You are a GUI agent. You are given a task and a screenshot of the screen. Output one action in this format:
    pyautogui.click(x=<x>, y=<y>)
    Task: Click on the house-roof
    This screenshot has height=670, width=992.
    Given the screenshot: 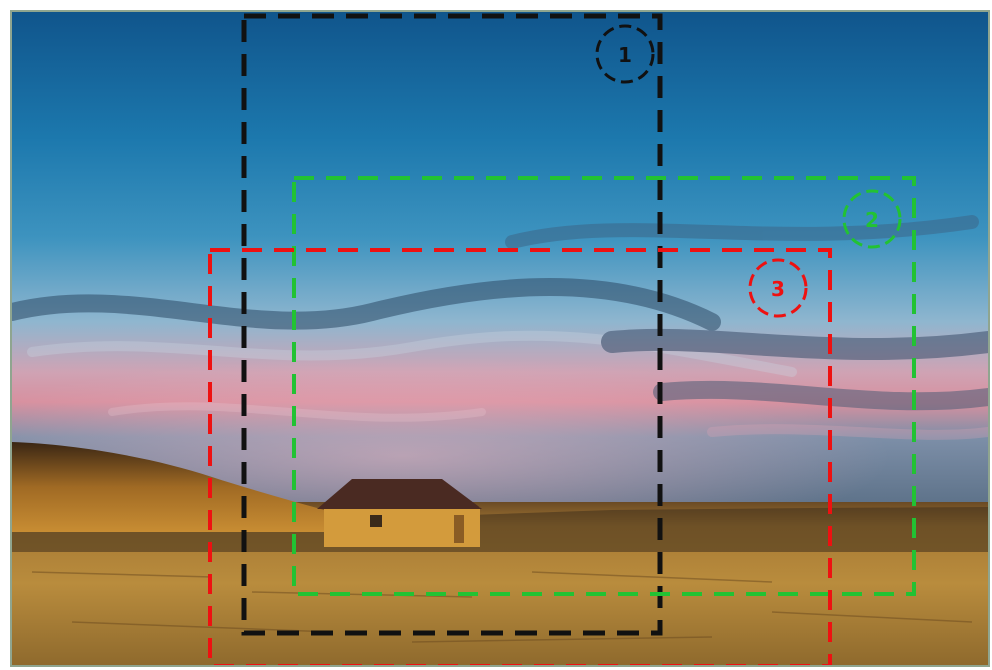 What is the action you would take?
    pyautogui.click(x=399, y=494)
    